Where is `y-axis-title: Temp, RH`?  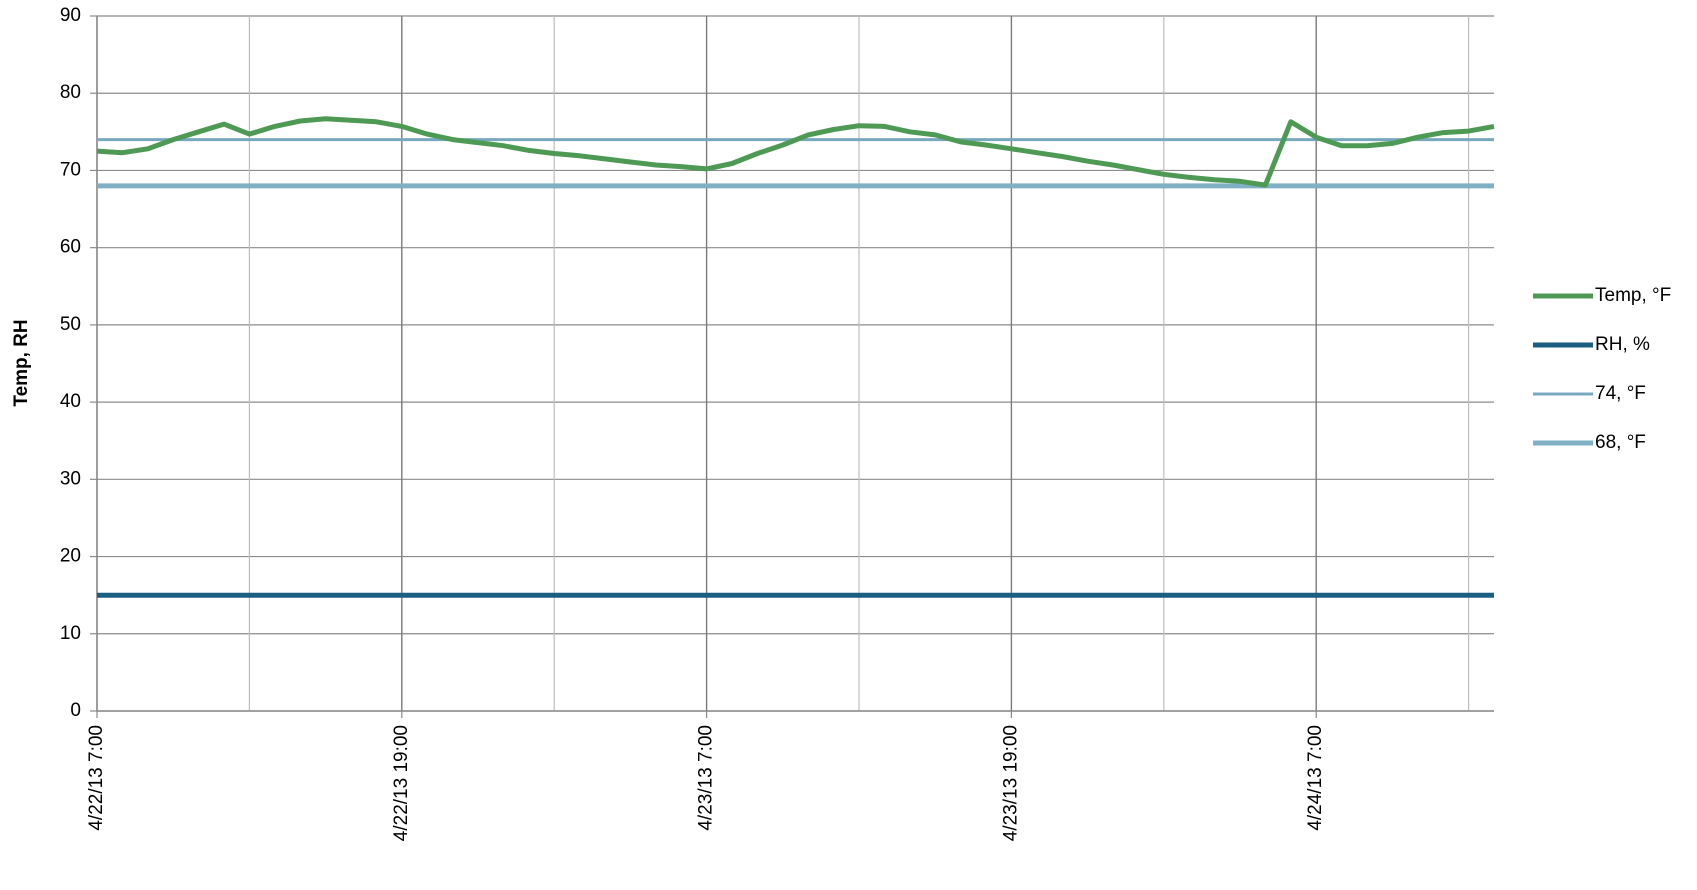 y-axis-title: Temp, RH is located at coordinates (21, 362).